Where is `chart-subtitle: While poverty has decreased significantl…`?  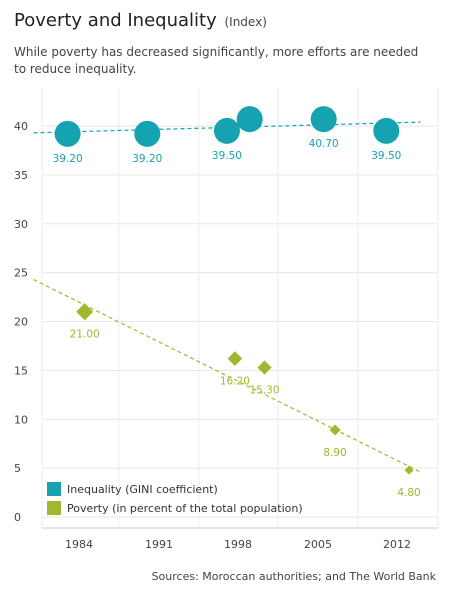
chart-subtitle: While poverty has decreased significantl… is located at coordinates (216, 60).